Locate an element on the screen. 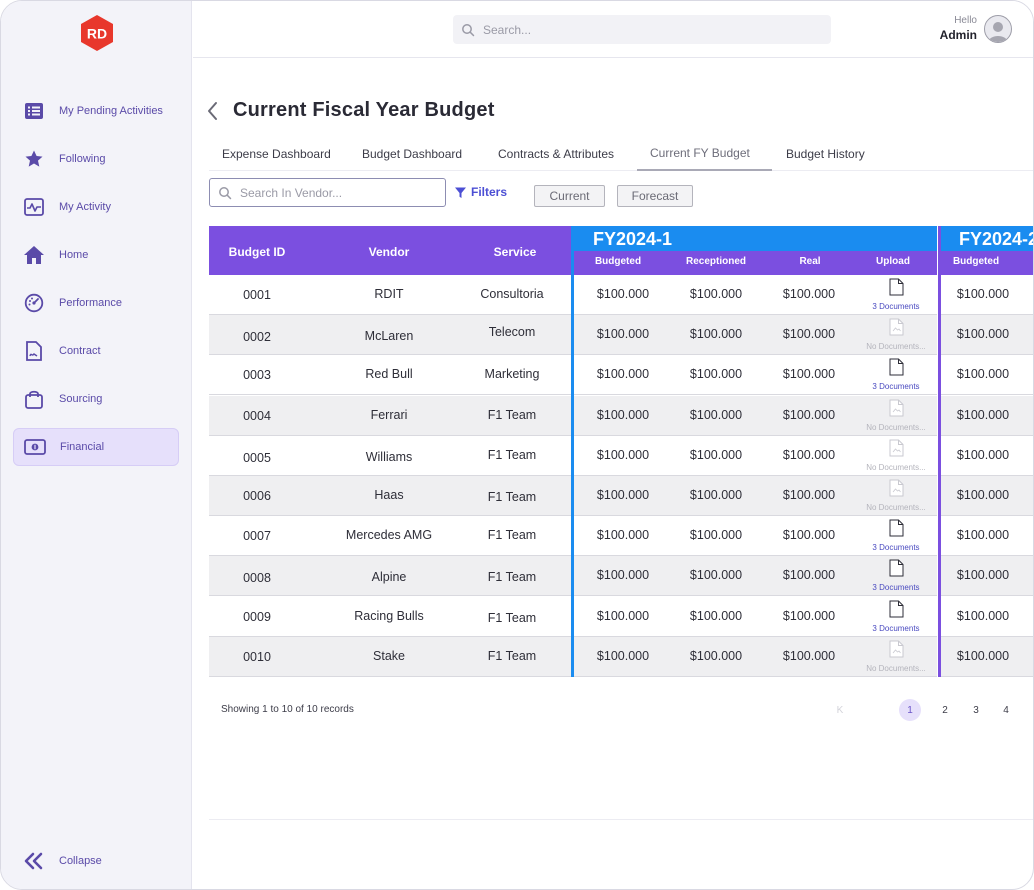 This screenshot has width=1034, height=890. sidebar-item-my-pending-activities: My Pending Activities is located at coordinates (96, 111).